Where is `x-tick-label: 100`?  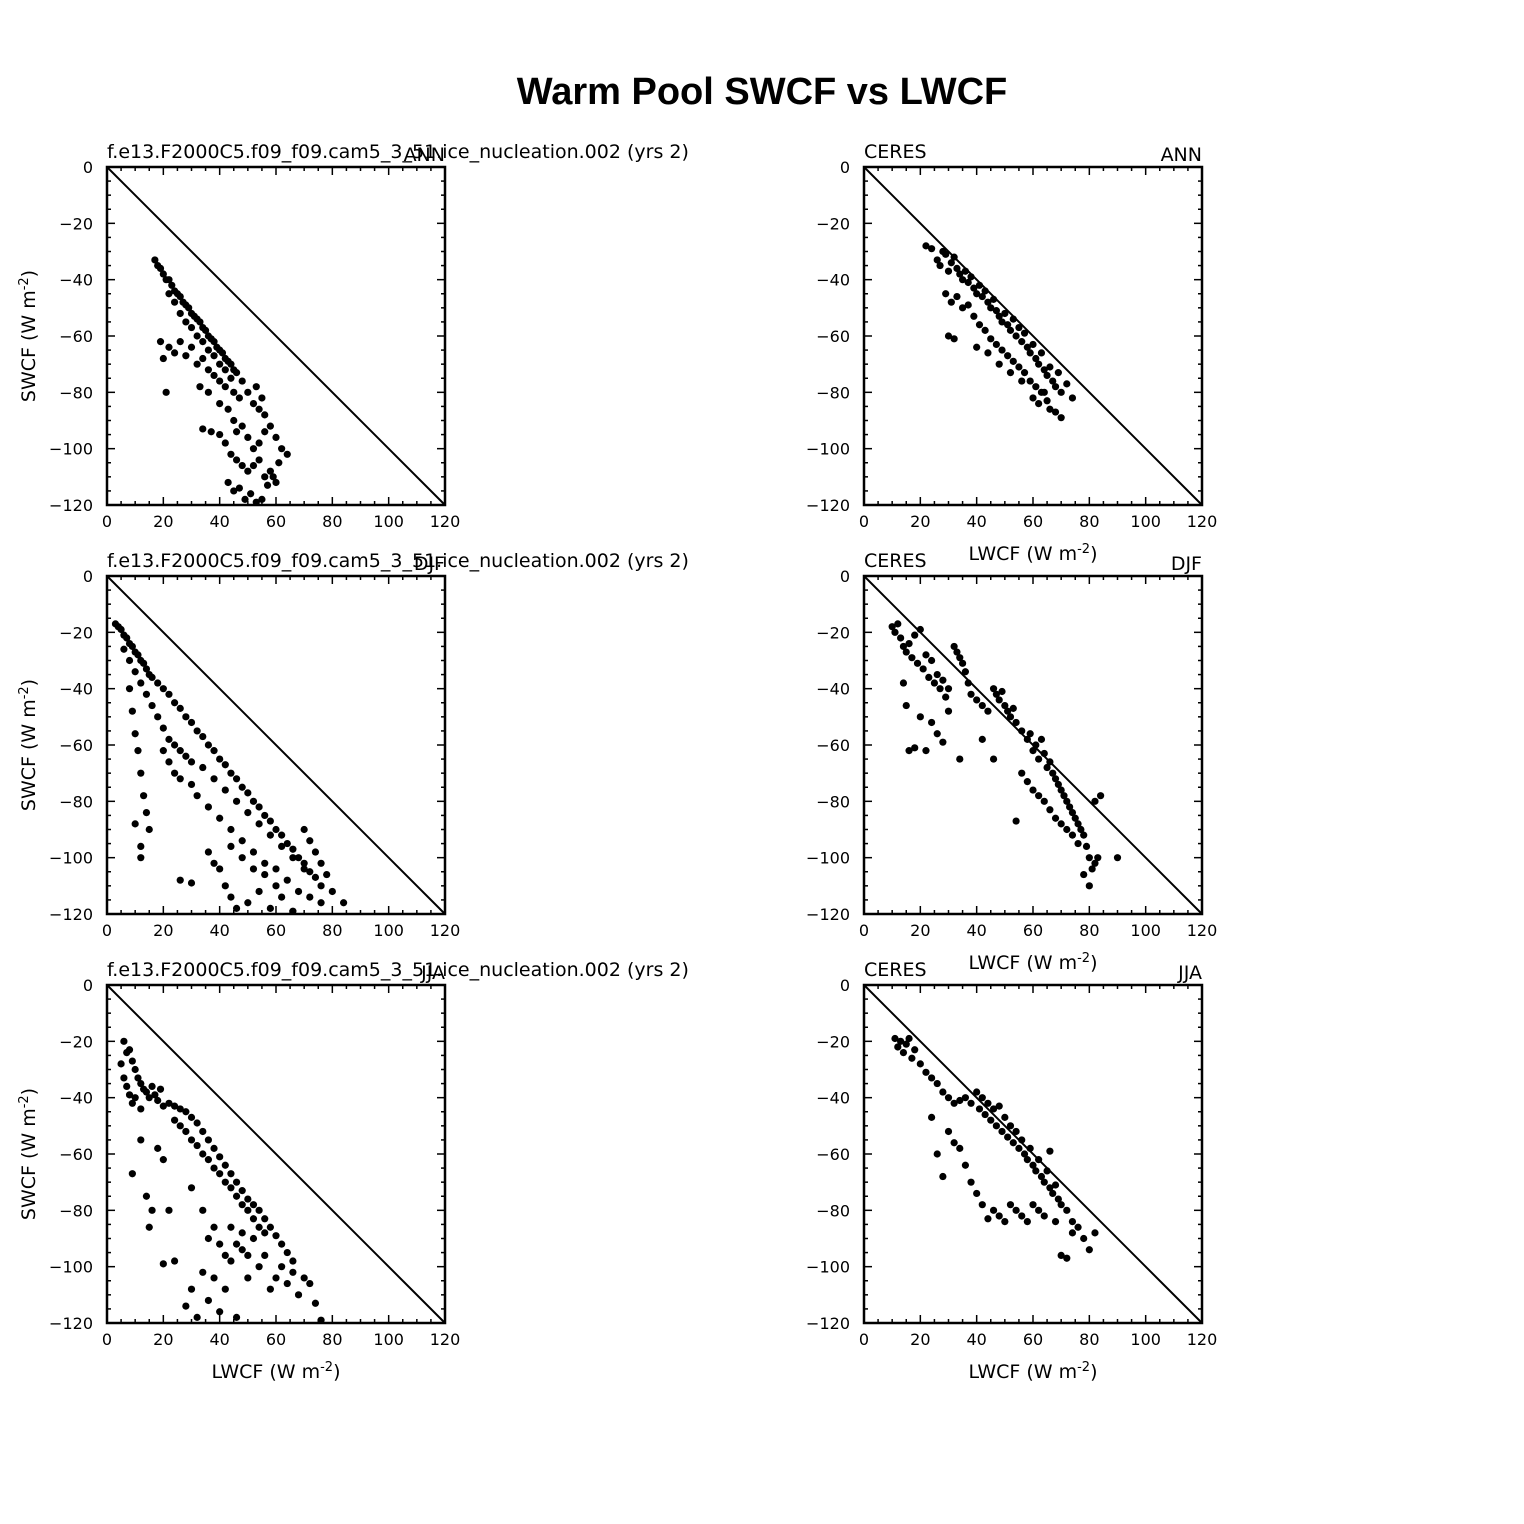
x-tick-label: 100 is located at coordinates (1145, 1339).